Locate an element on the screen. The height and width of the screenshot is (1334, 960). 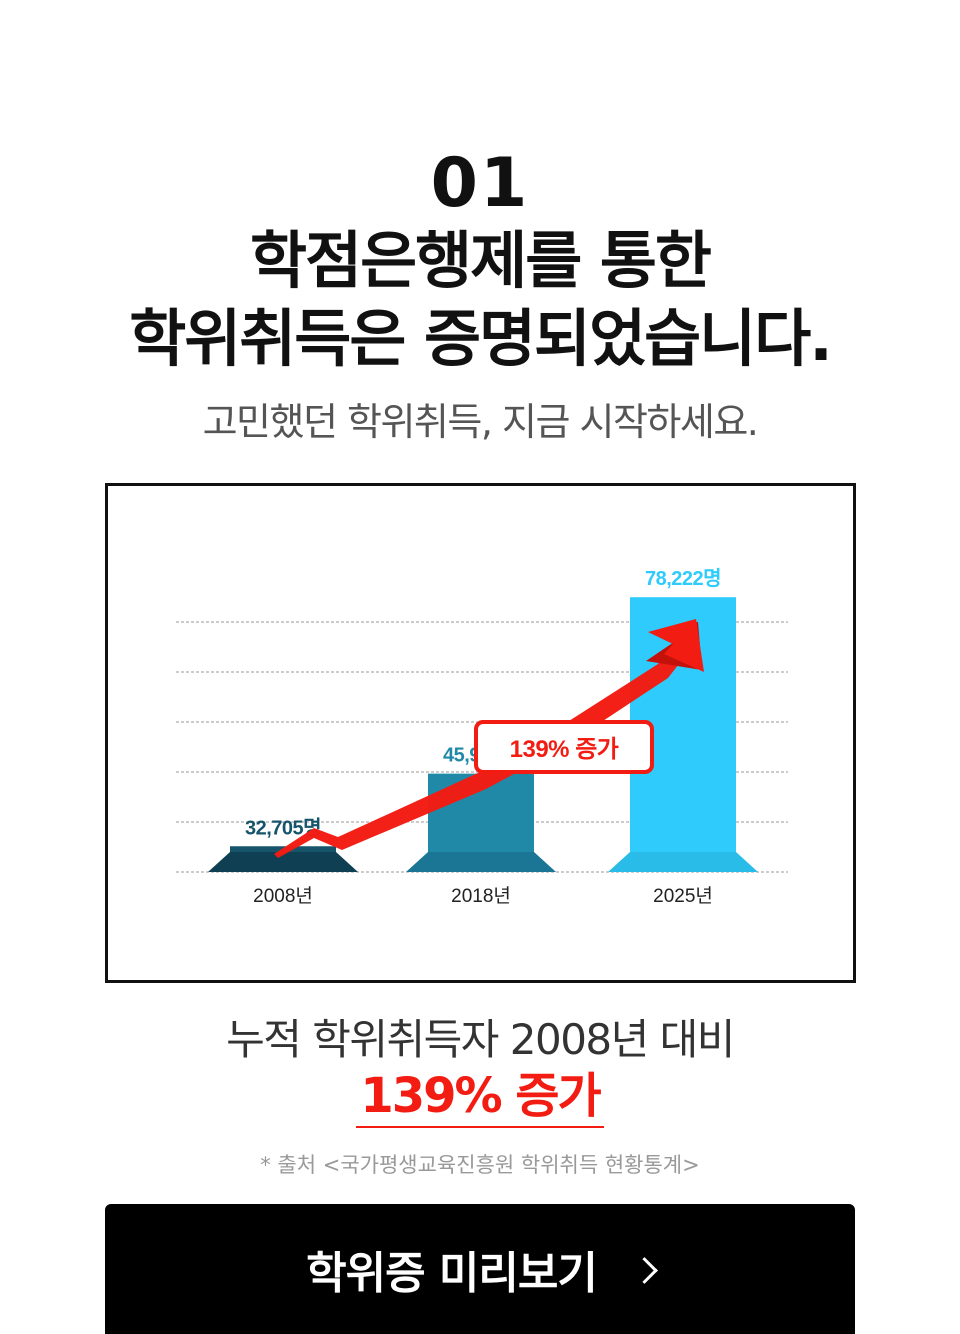
increase-badge-label: 139% 증가 is located at coordinates (564, 749).